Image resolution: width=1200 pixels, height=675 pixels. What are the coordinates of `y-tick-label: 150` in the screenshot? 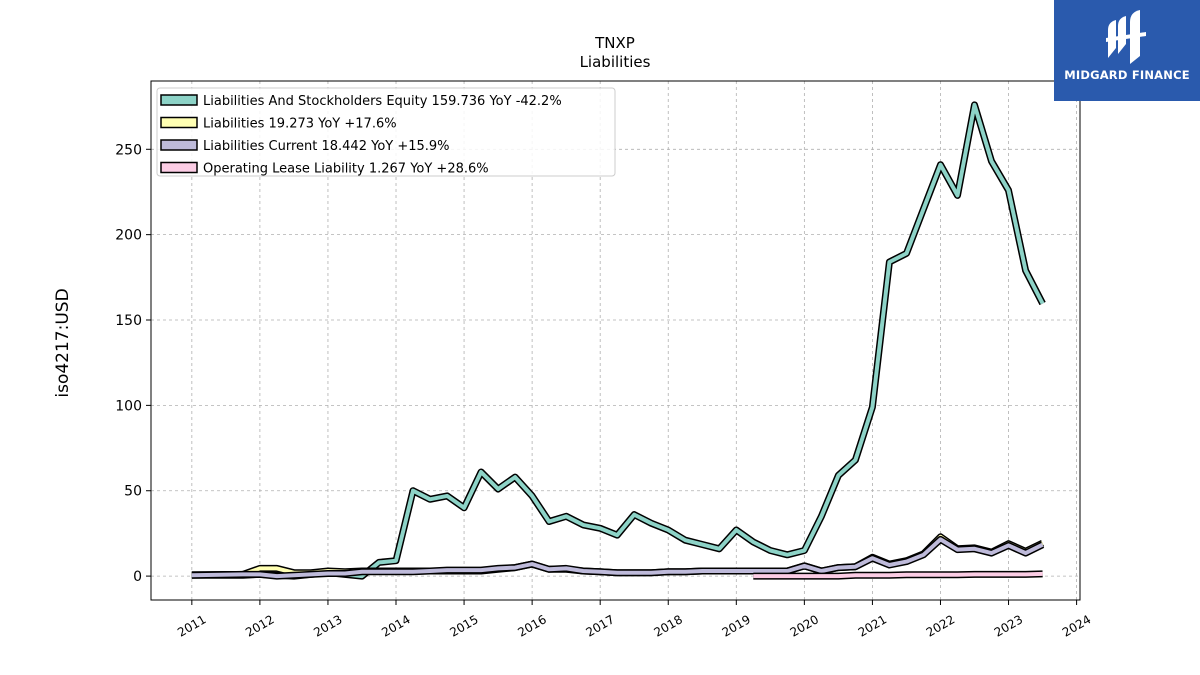 It's located at (128, 321).